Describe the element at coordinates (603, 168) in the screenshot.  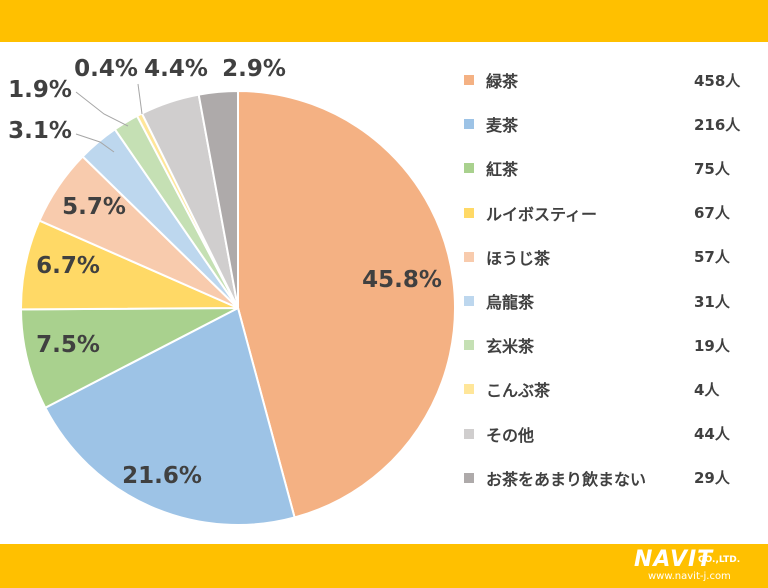
I see `legend-item: 紅茶 75人` at that location.